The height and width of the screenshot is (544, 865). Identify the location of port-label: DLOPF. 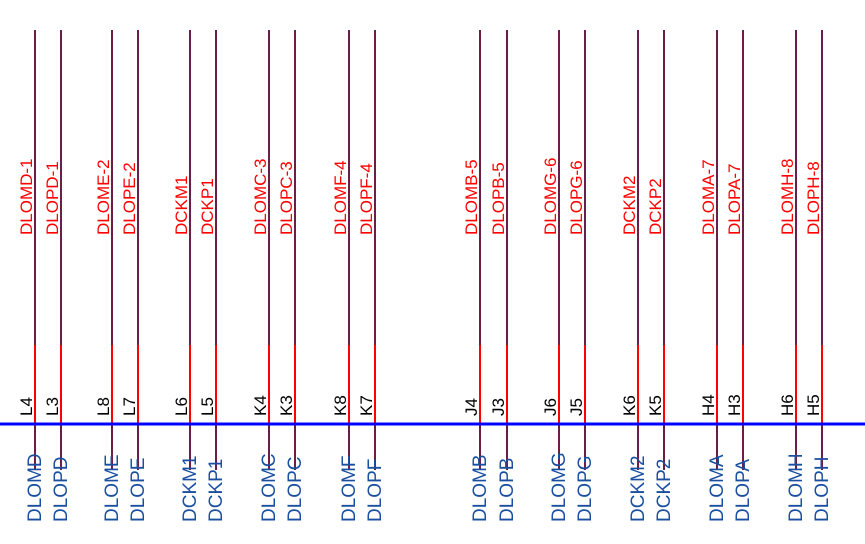
(375, 490).